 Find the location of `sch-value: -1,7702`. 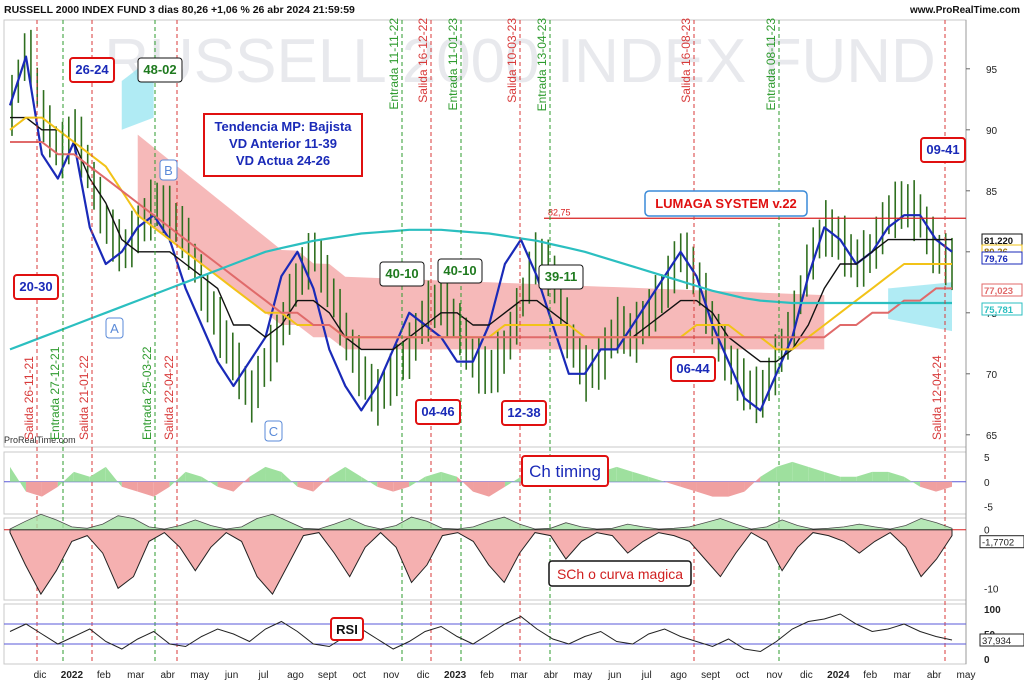

sch-value: -1,7702 is located at coordinates (998, 543).